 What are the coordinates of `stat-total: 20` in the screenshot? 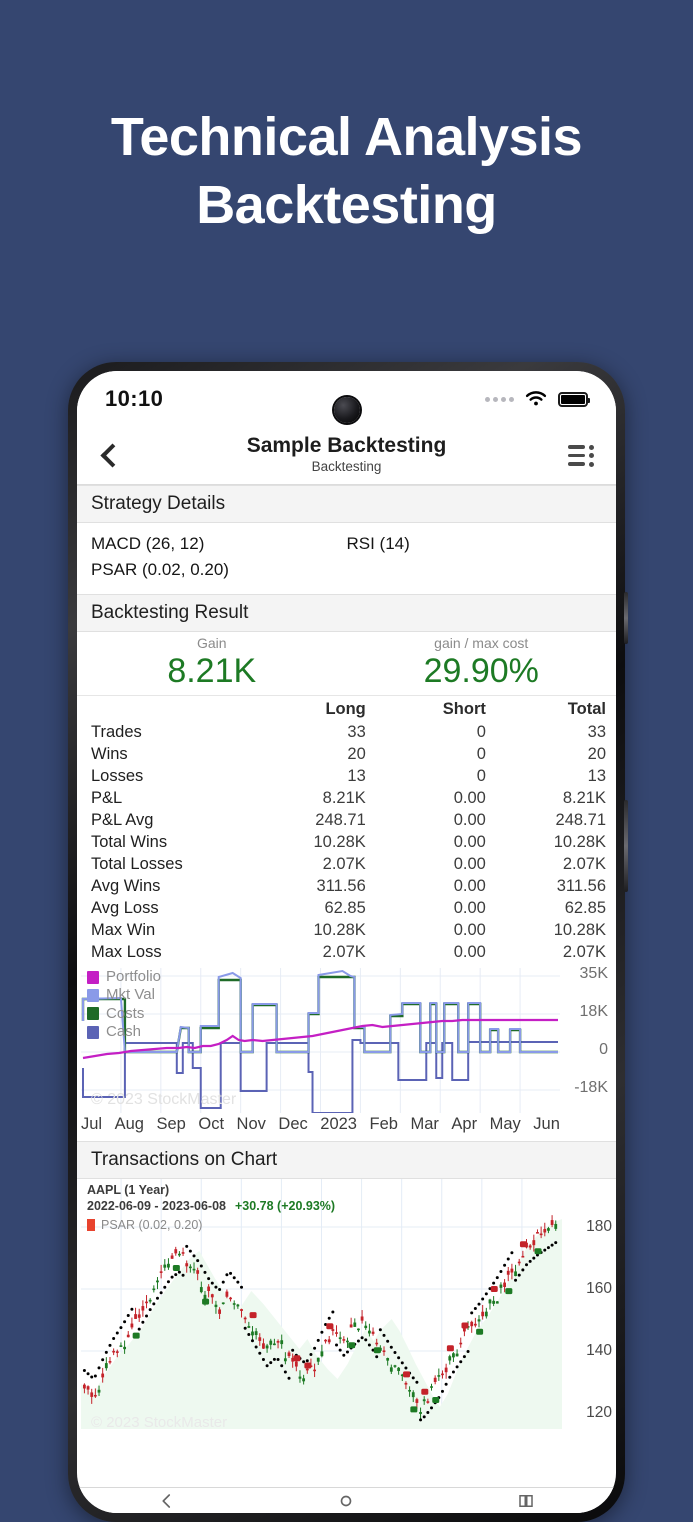 It's located at (596, 754).